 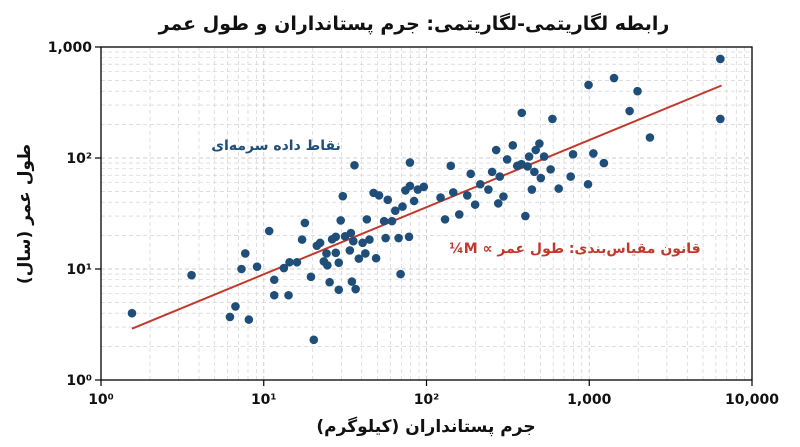 I want to click on y-axis-label: طول عمر (سال), so click(x=25, y=214).